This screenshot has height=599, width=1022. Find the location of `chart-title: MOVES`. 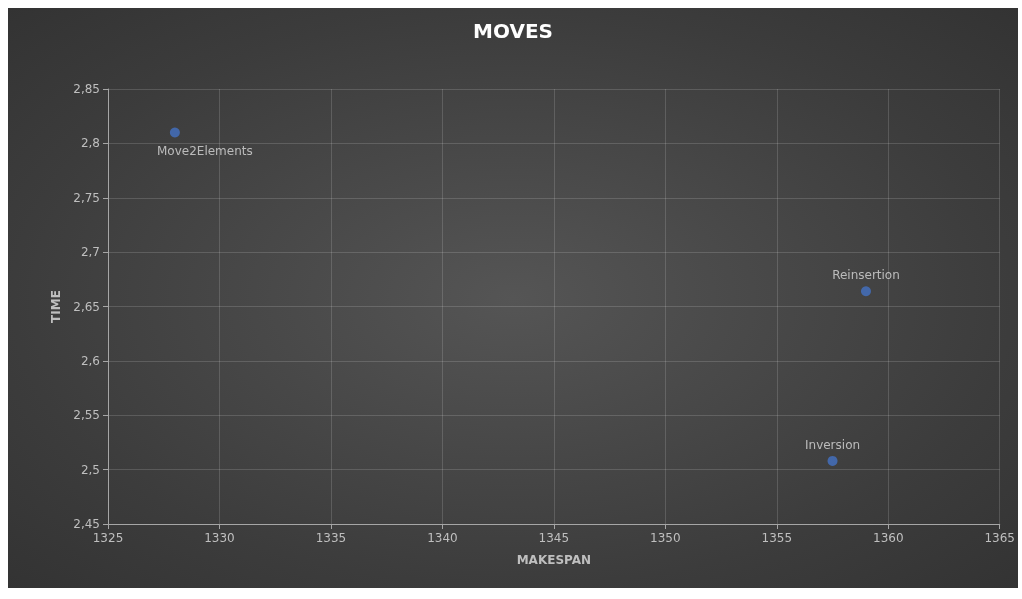

chart-title: MOVES is located at coordinates (513, 31).